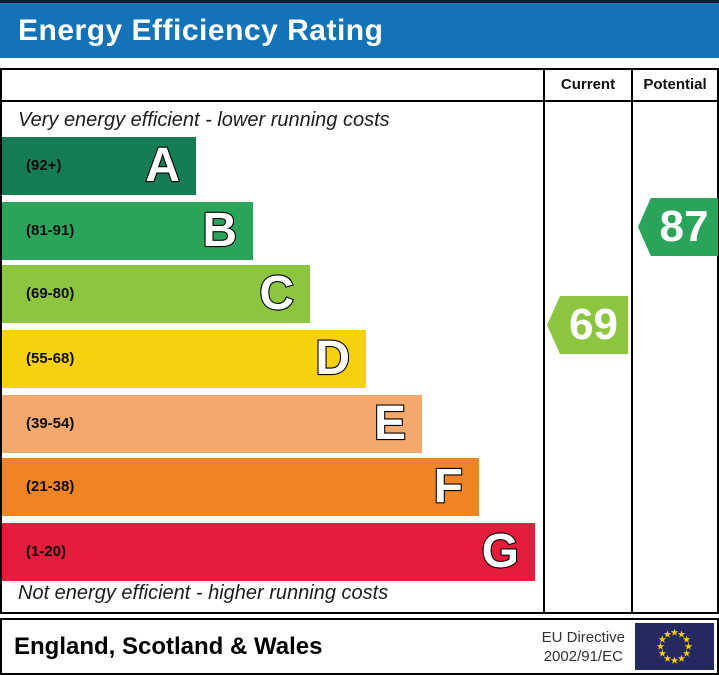  What do you see at coordinates (276, 293) in the screenshot?
I see `band-c-letter: C` at bounding box center [276, 293].